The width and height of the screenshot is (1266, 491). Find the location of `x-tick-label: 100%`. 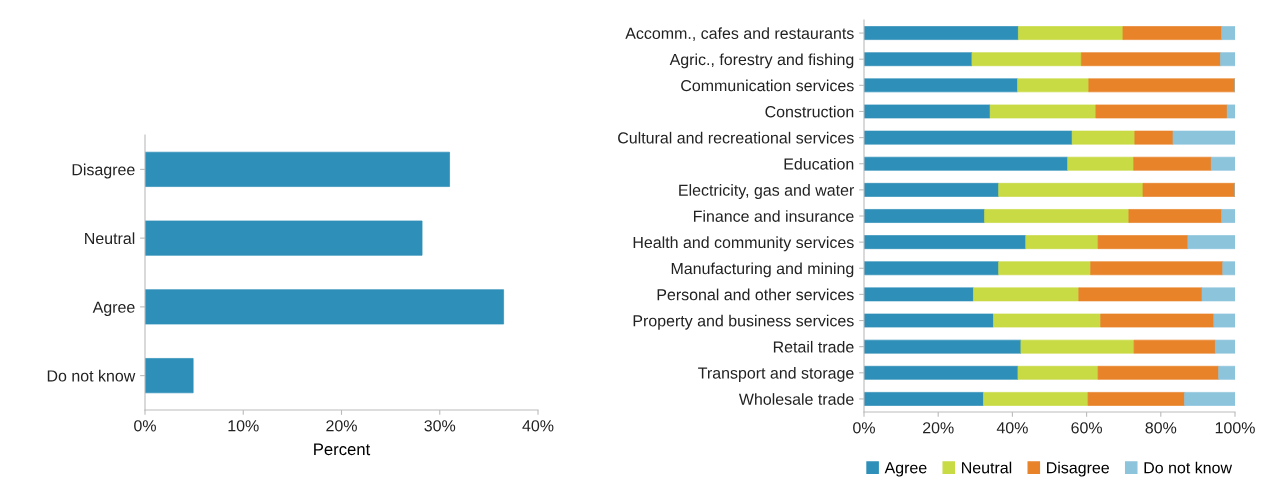

x-tick-label: 100% is located at coordinates (1235, 428).